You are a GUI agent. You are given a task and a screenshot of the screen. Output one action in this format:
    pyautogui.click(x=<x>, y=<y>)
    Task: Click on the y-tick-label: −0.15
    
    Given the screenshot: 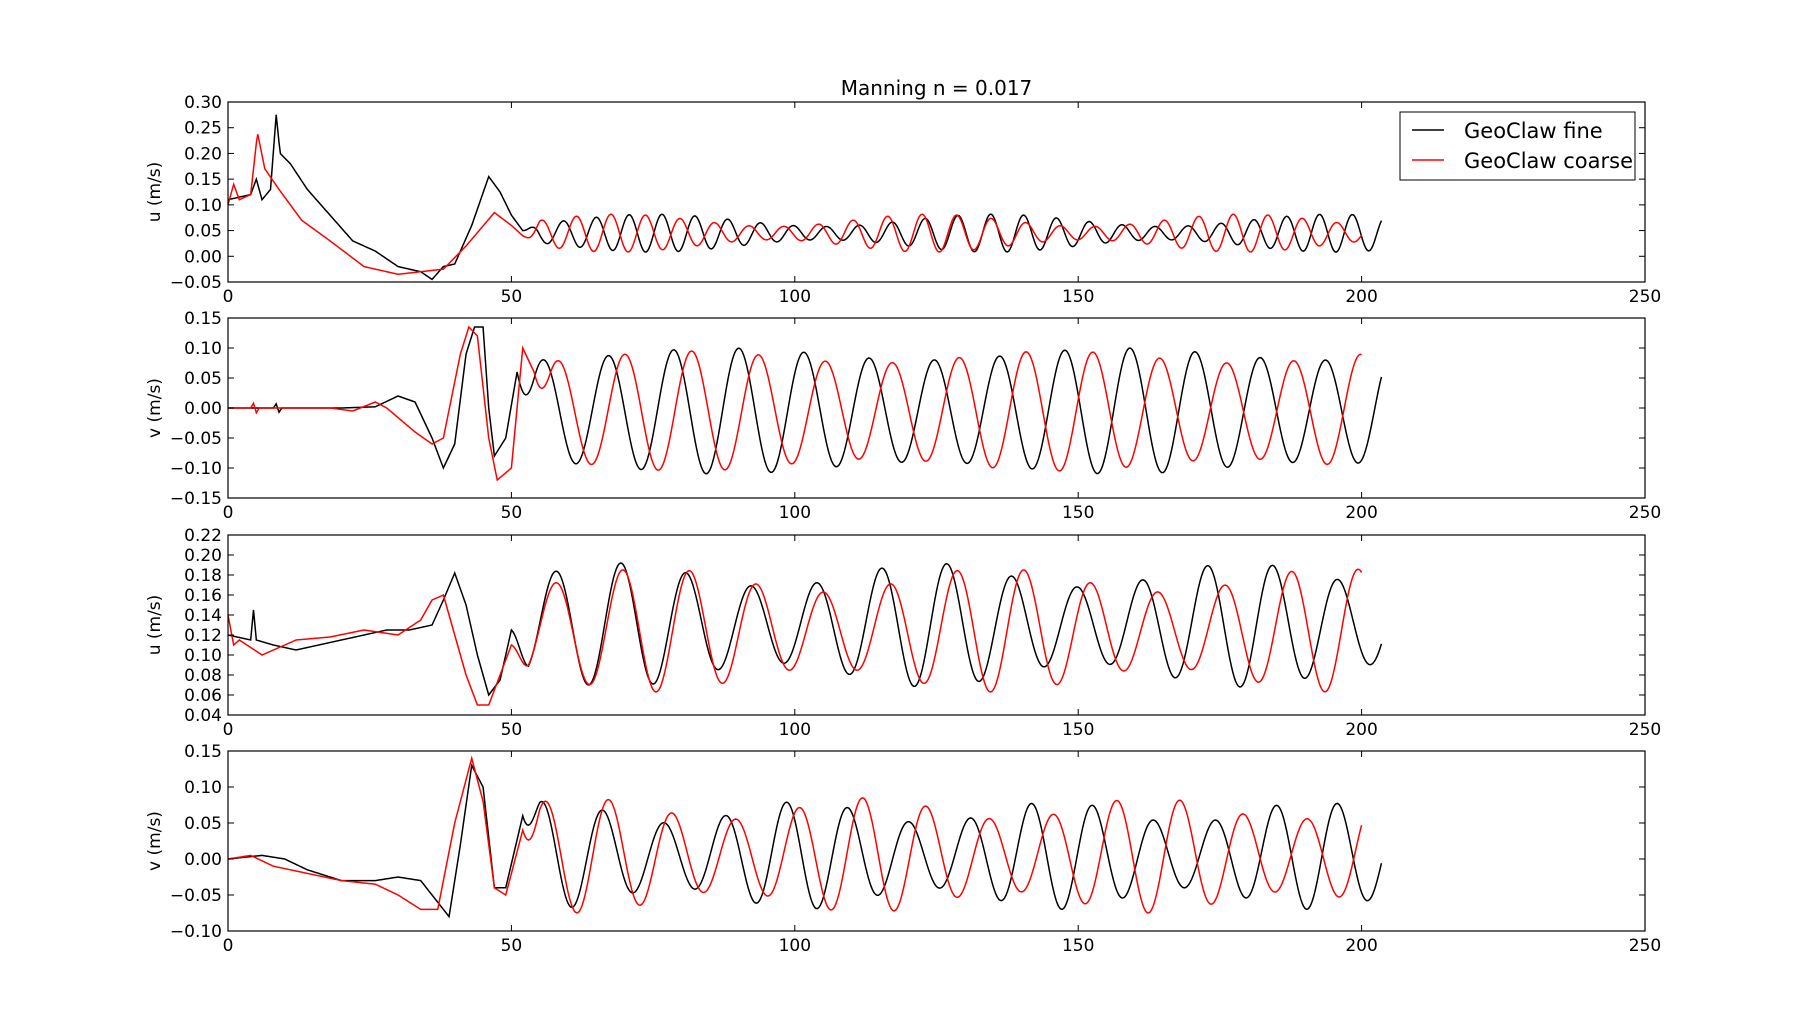 What is the action you would take?
    pyautogui.click(x=196, y=499)
    